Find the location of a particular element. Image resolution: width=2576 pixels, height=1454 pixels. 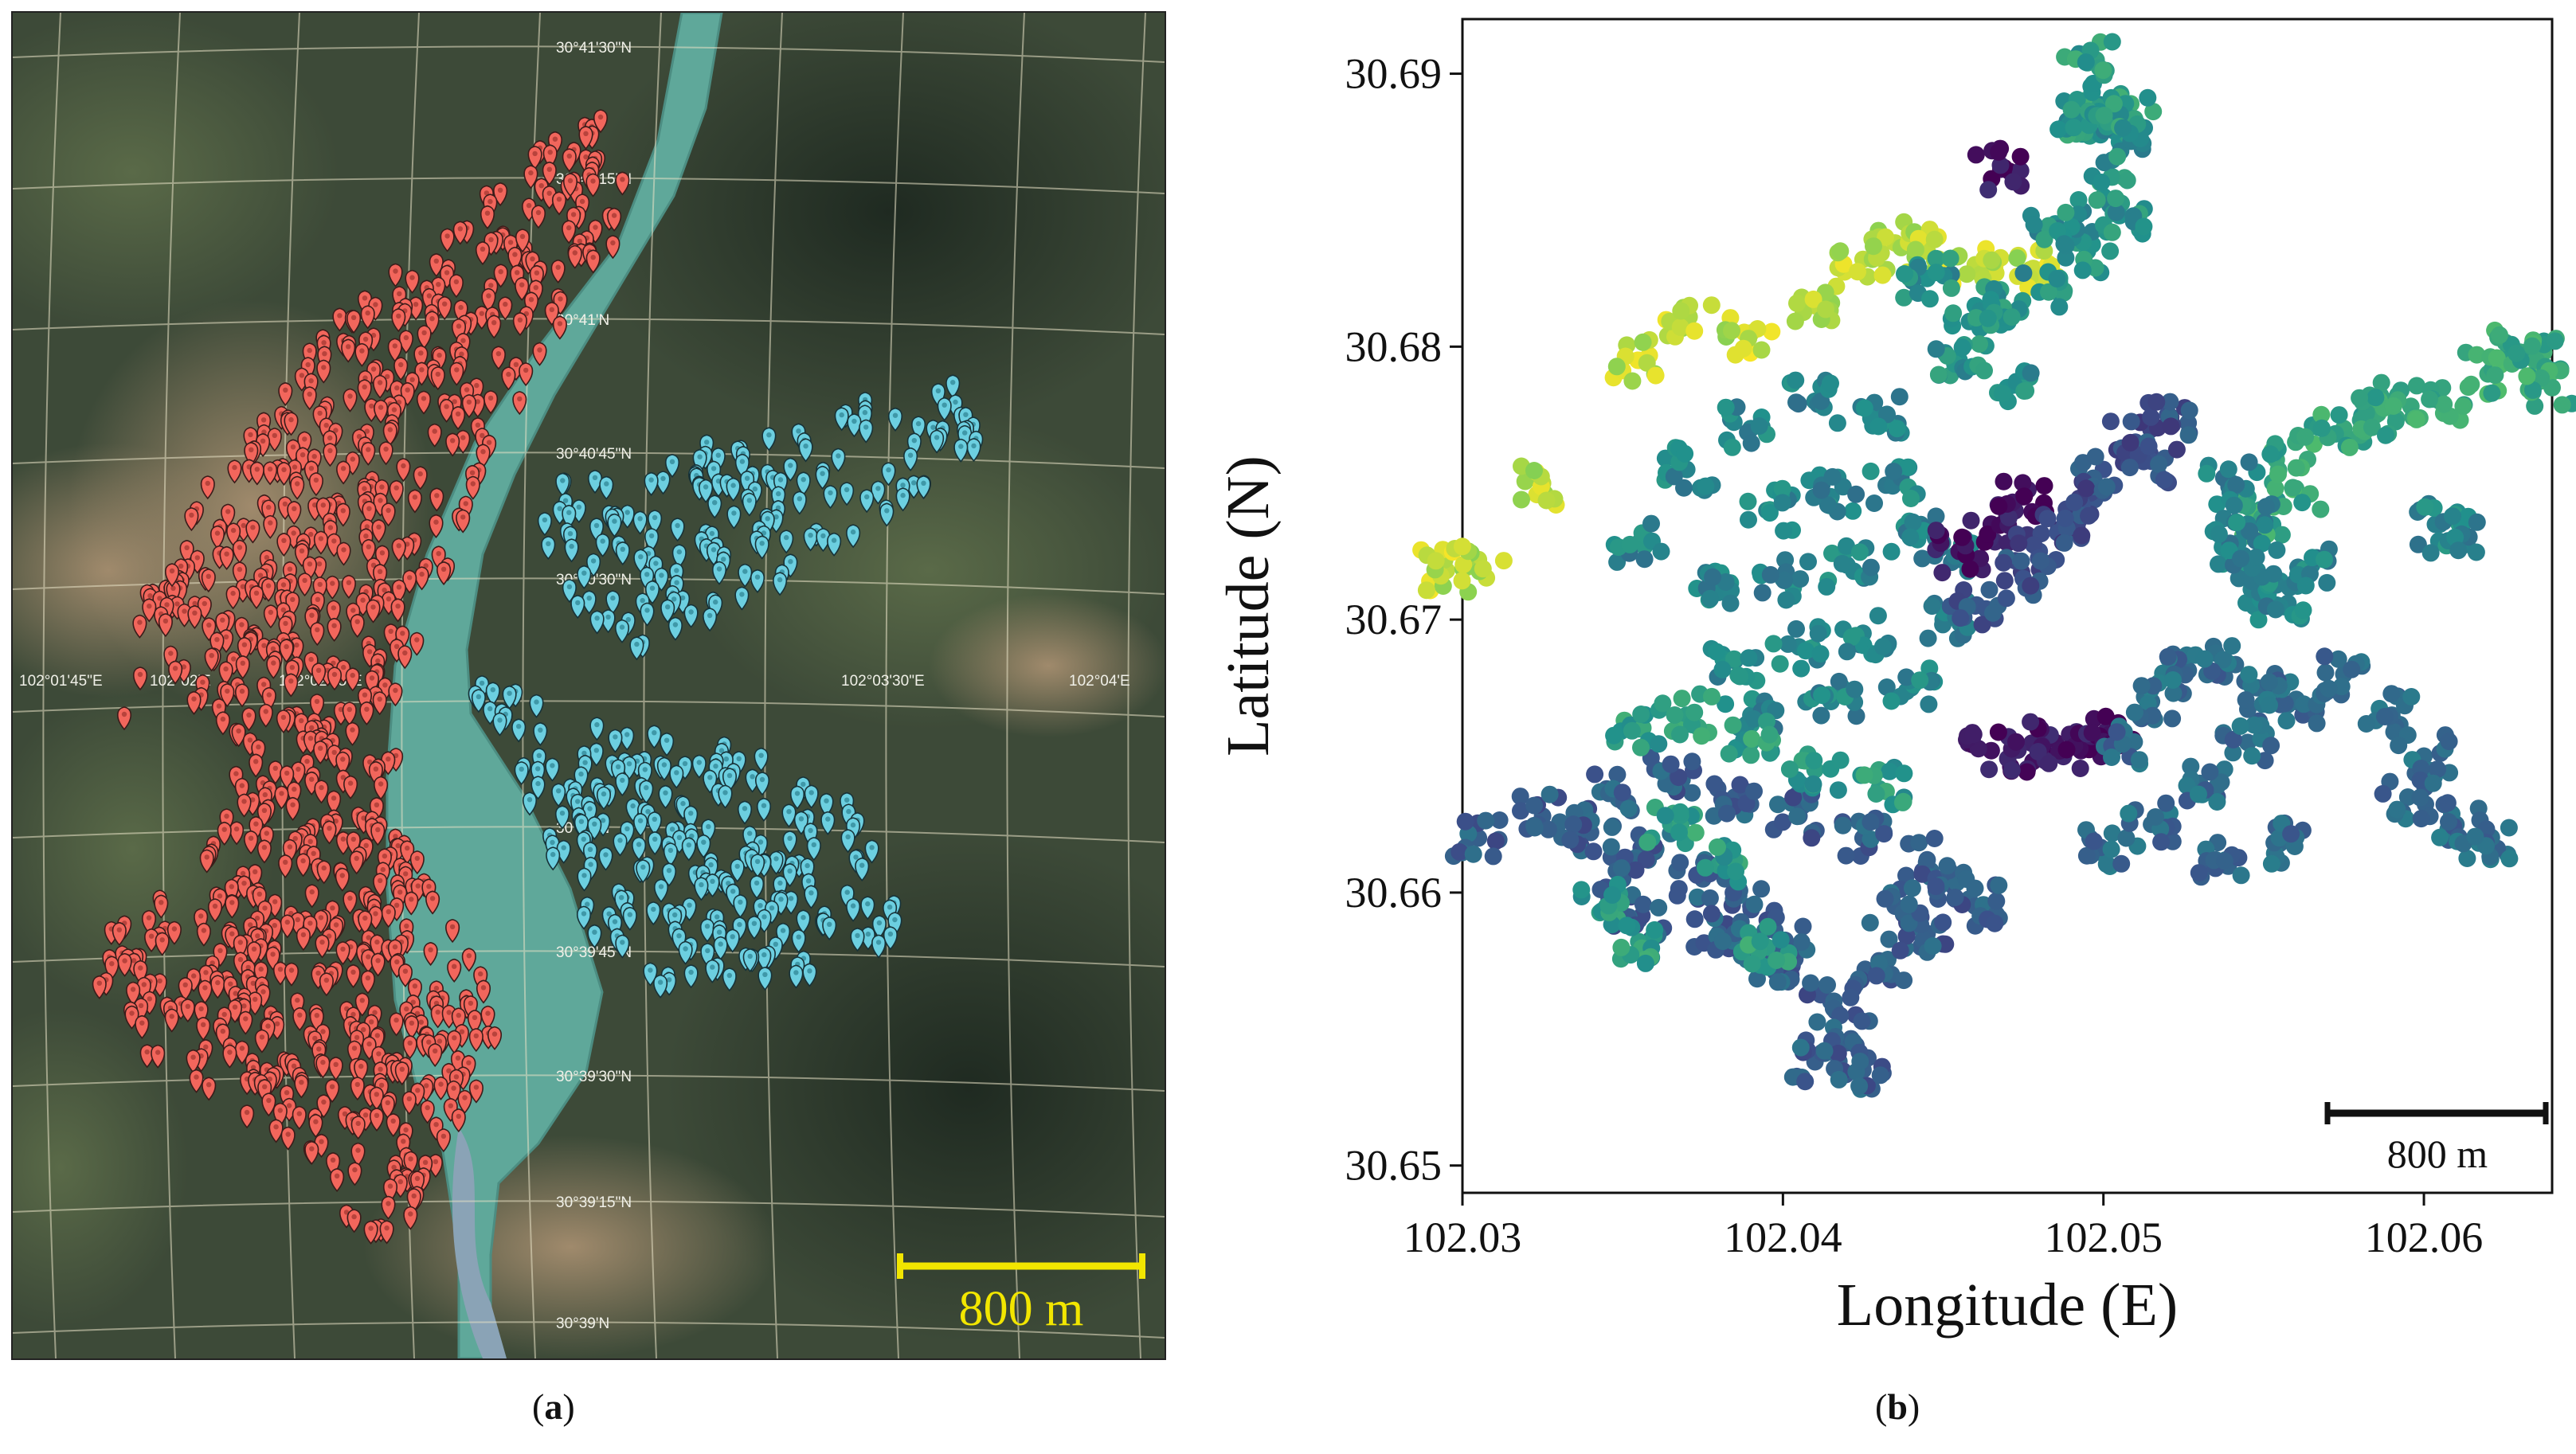

graticule-meridian is located at coordinates (894, 685).